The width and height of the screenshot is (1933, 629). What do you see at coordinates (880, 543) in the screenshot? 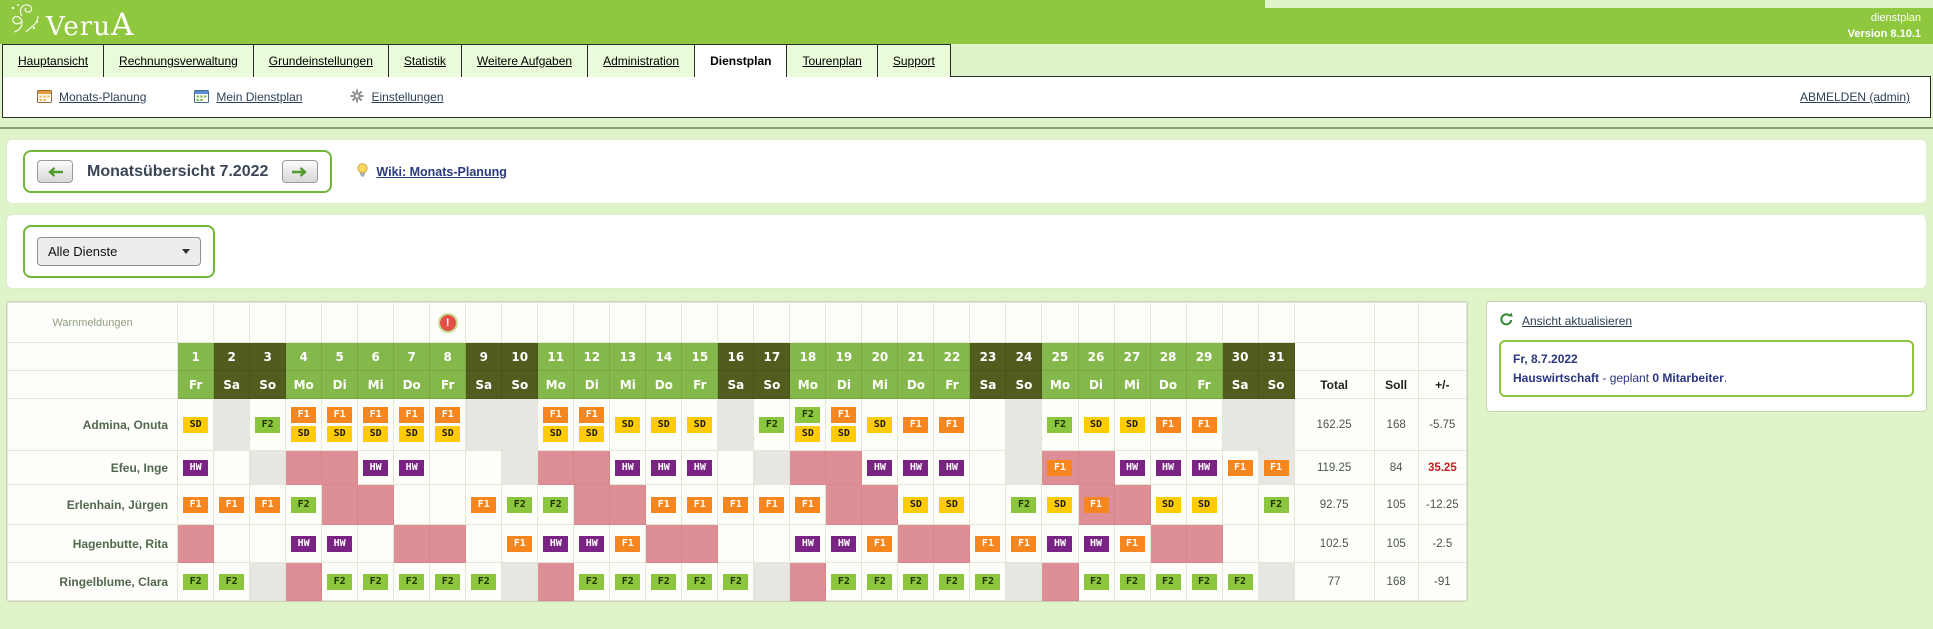
I see `day-cell-20: F1` at bounding box center [880, 543].